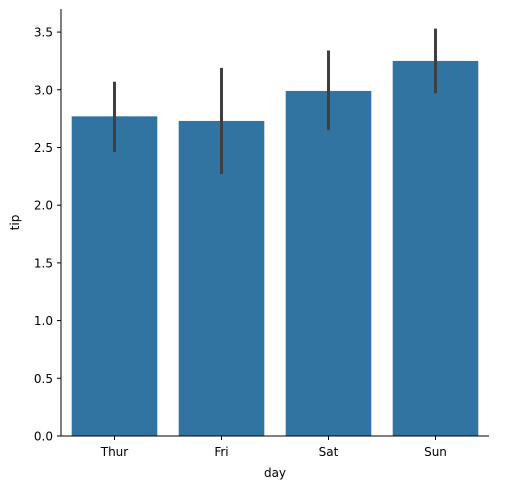  I want to click on y-tick-label: 0.5, so click(43, 379).